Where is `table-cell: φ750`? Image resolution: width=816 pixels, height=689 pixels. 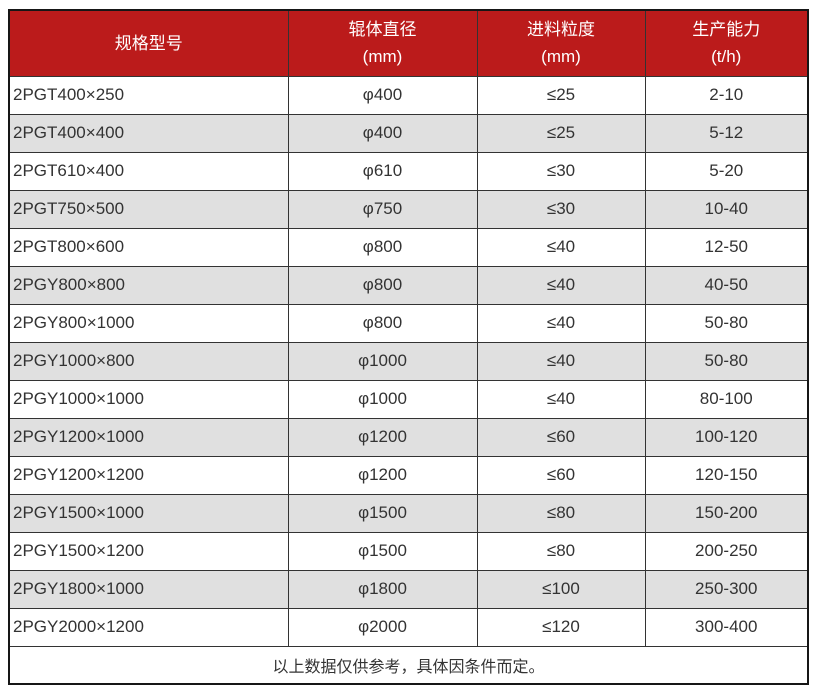
table-cell: φ750 is located at coordinates (382, 209).